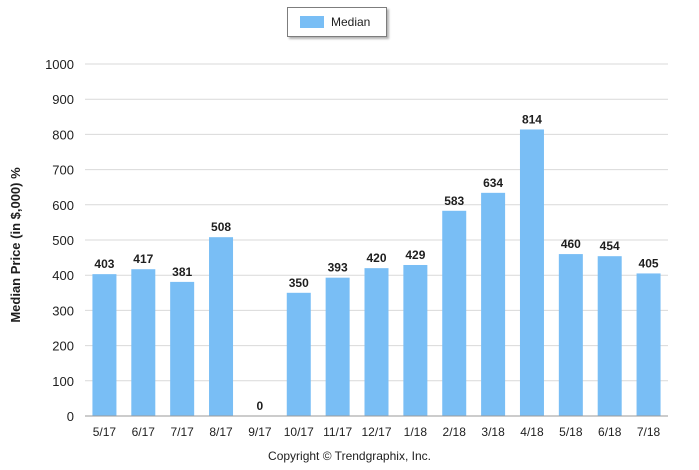 This screenshot has height=470, width=699. I want to click on value-label: 393, so click(338, 268).